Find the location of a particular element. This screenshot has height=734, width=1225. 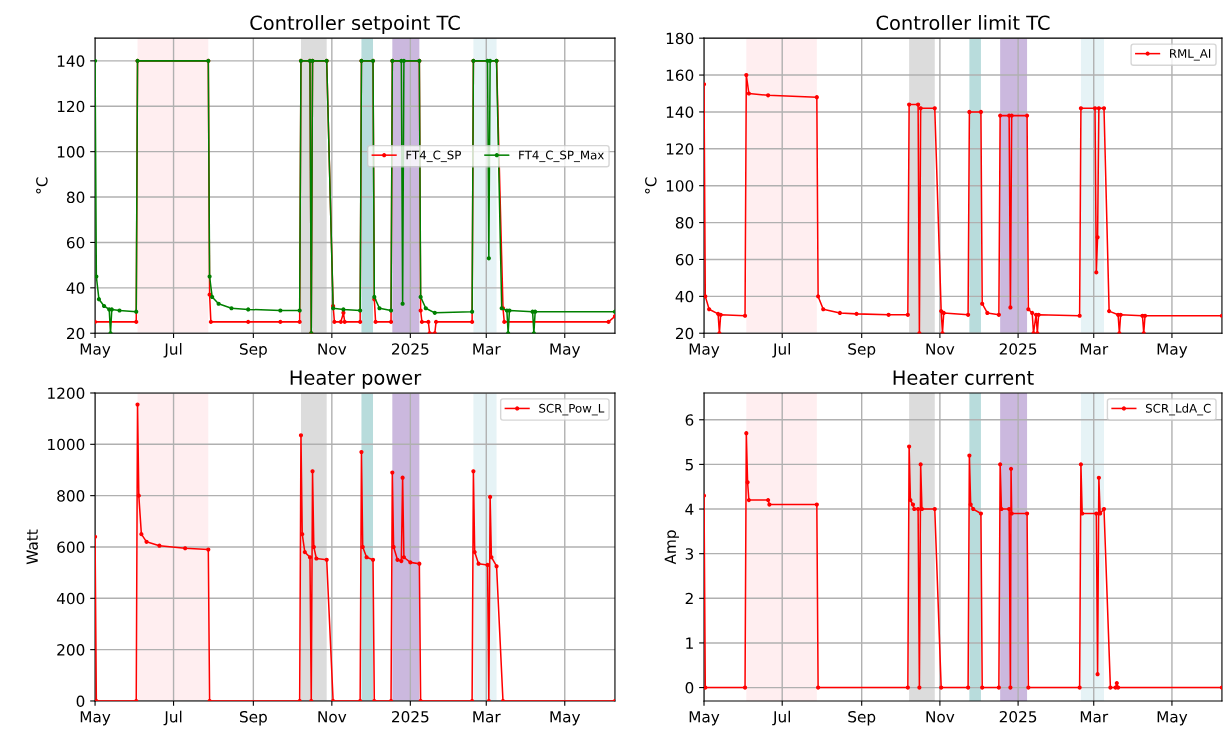

chart-title: Controller limit TC is located at coordinates (963, 23).